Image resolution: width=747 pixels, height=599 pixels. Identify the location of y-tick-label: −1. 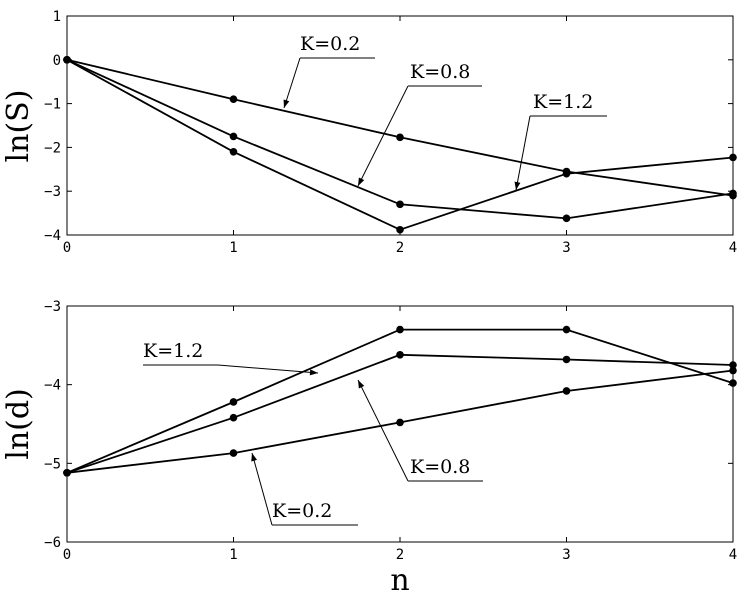
(52, 105).